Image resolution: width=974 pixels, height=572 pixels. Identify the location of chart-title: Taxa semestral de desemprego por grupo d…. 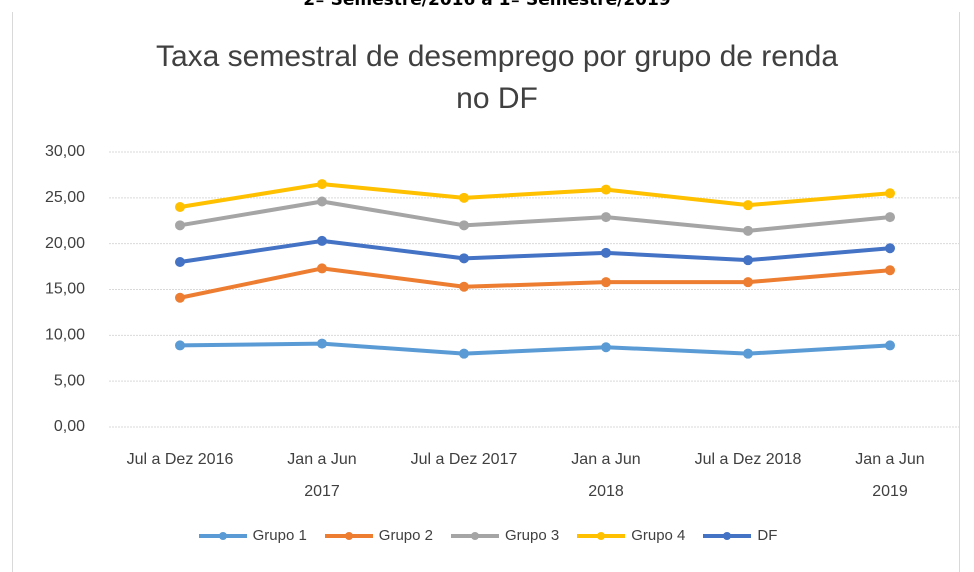
(497, 77).